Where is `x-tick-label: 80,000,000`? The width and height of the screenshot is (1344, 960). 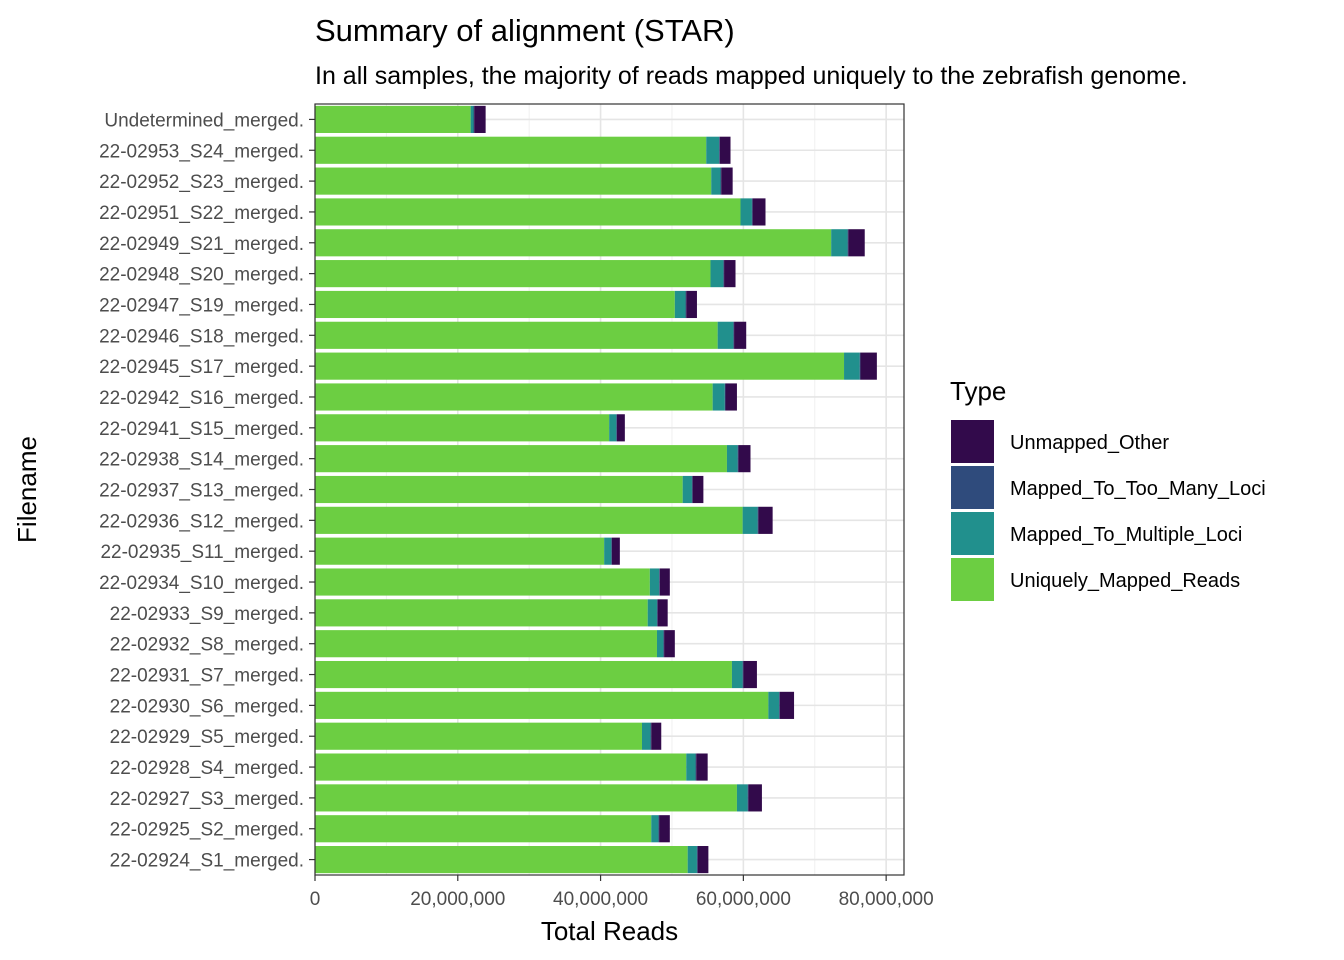 x-tick-label: 80,000,000 is located at coordinates (886, 899).